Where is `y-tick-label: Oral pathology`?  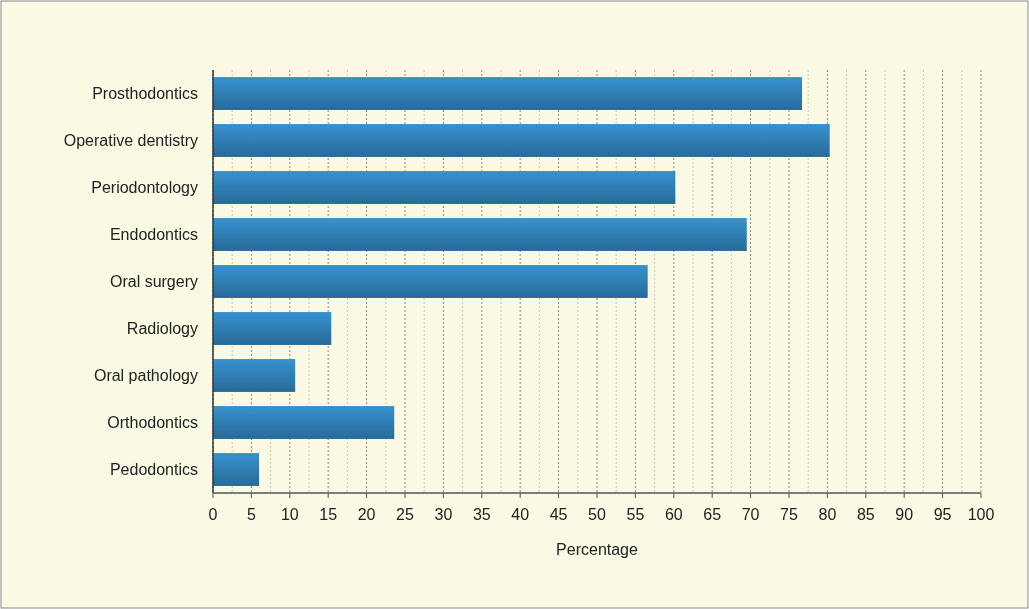
y-tick-label: Oral pathology is located at coordinates (145, 376).